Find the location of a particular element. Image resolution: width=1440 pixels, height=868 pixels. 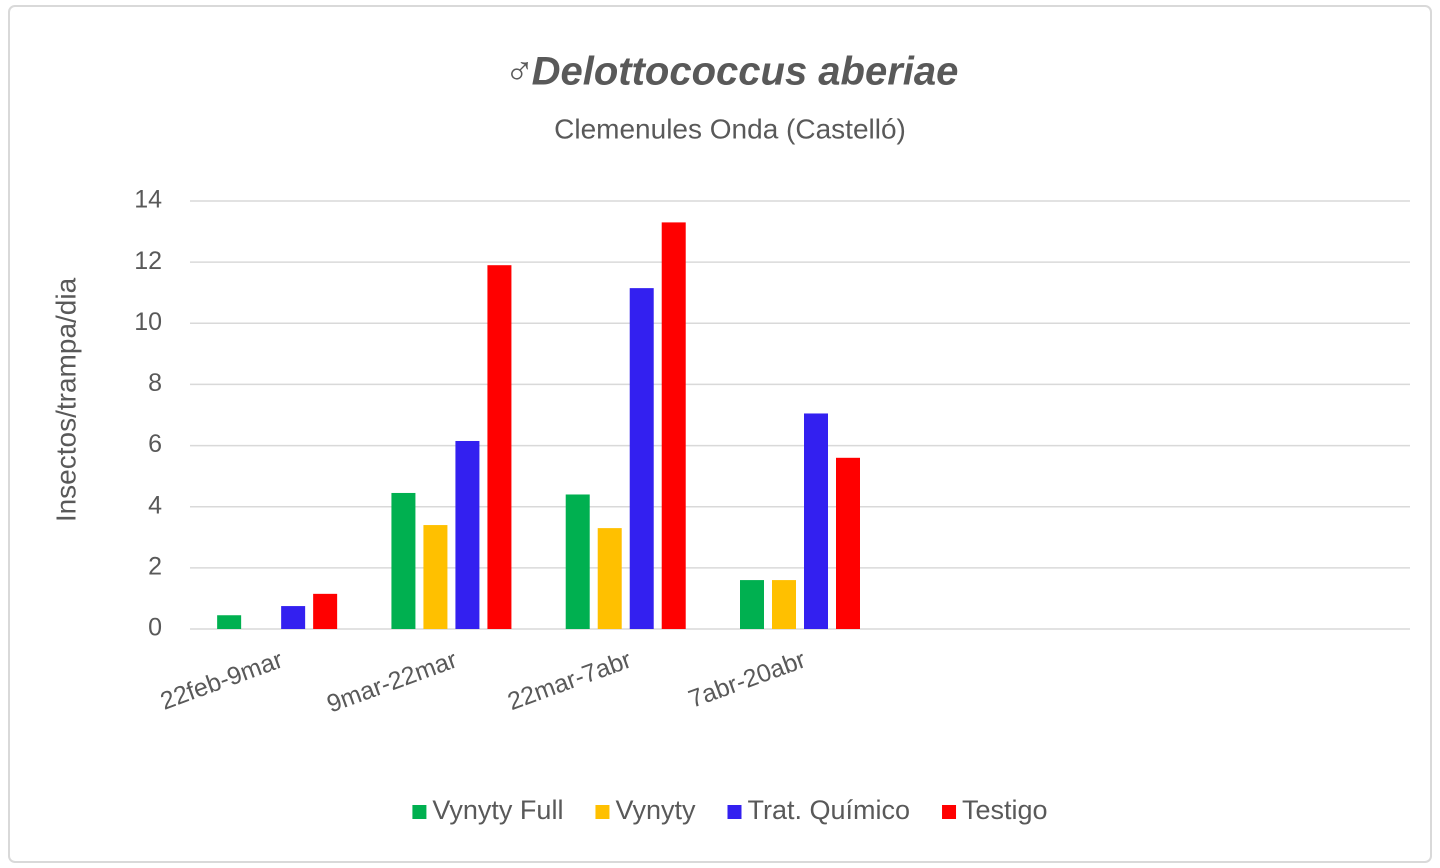

y-tick-label: 14 is located at coordinates (148, 200).